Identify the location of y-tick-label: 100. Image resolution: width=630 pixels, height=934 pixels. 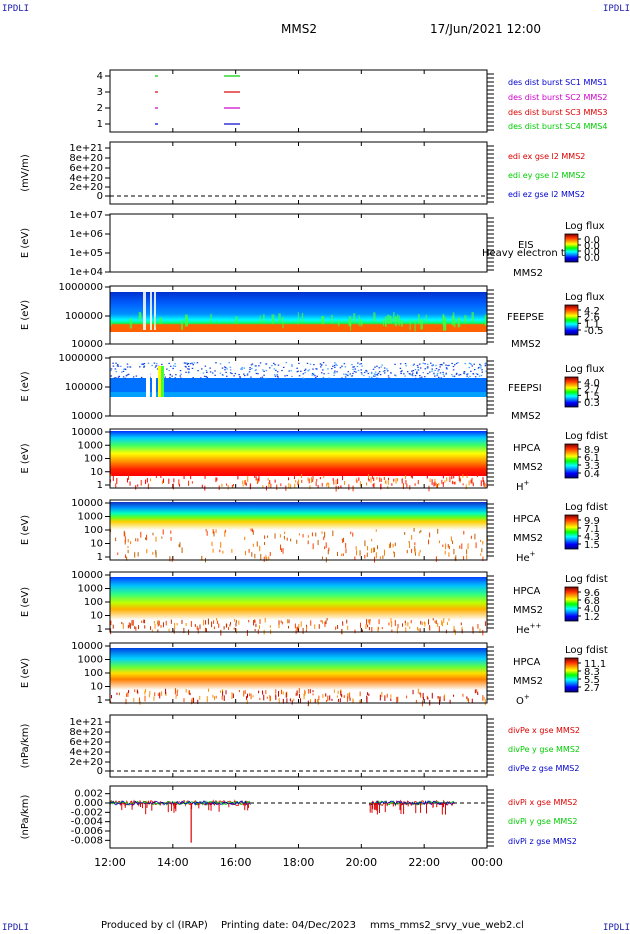
(93, 602).